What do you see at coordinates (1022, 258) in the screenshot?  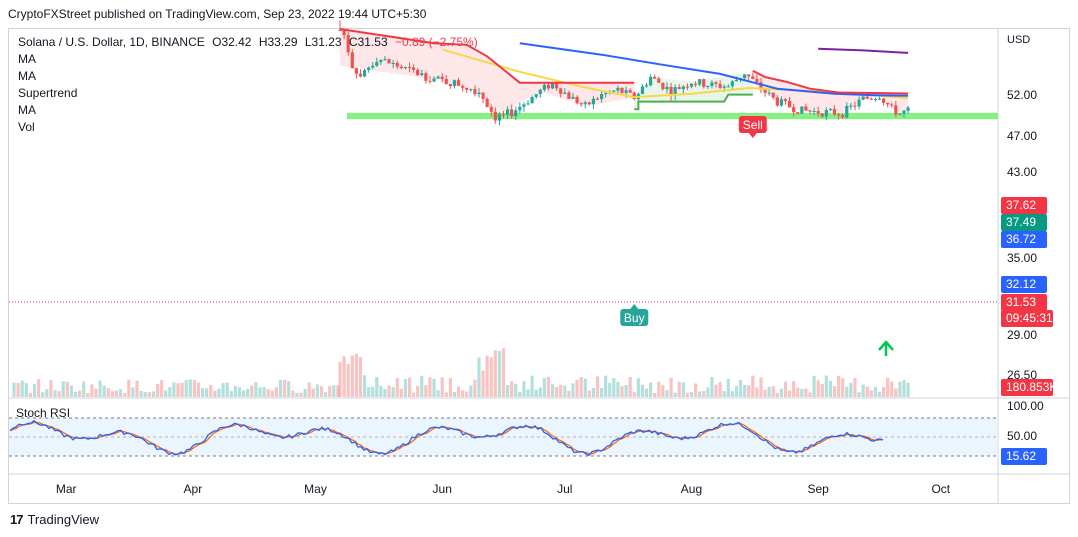 I see `price-axis-tick: 35.00` at bounding box center [1022, 258].